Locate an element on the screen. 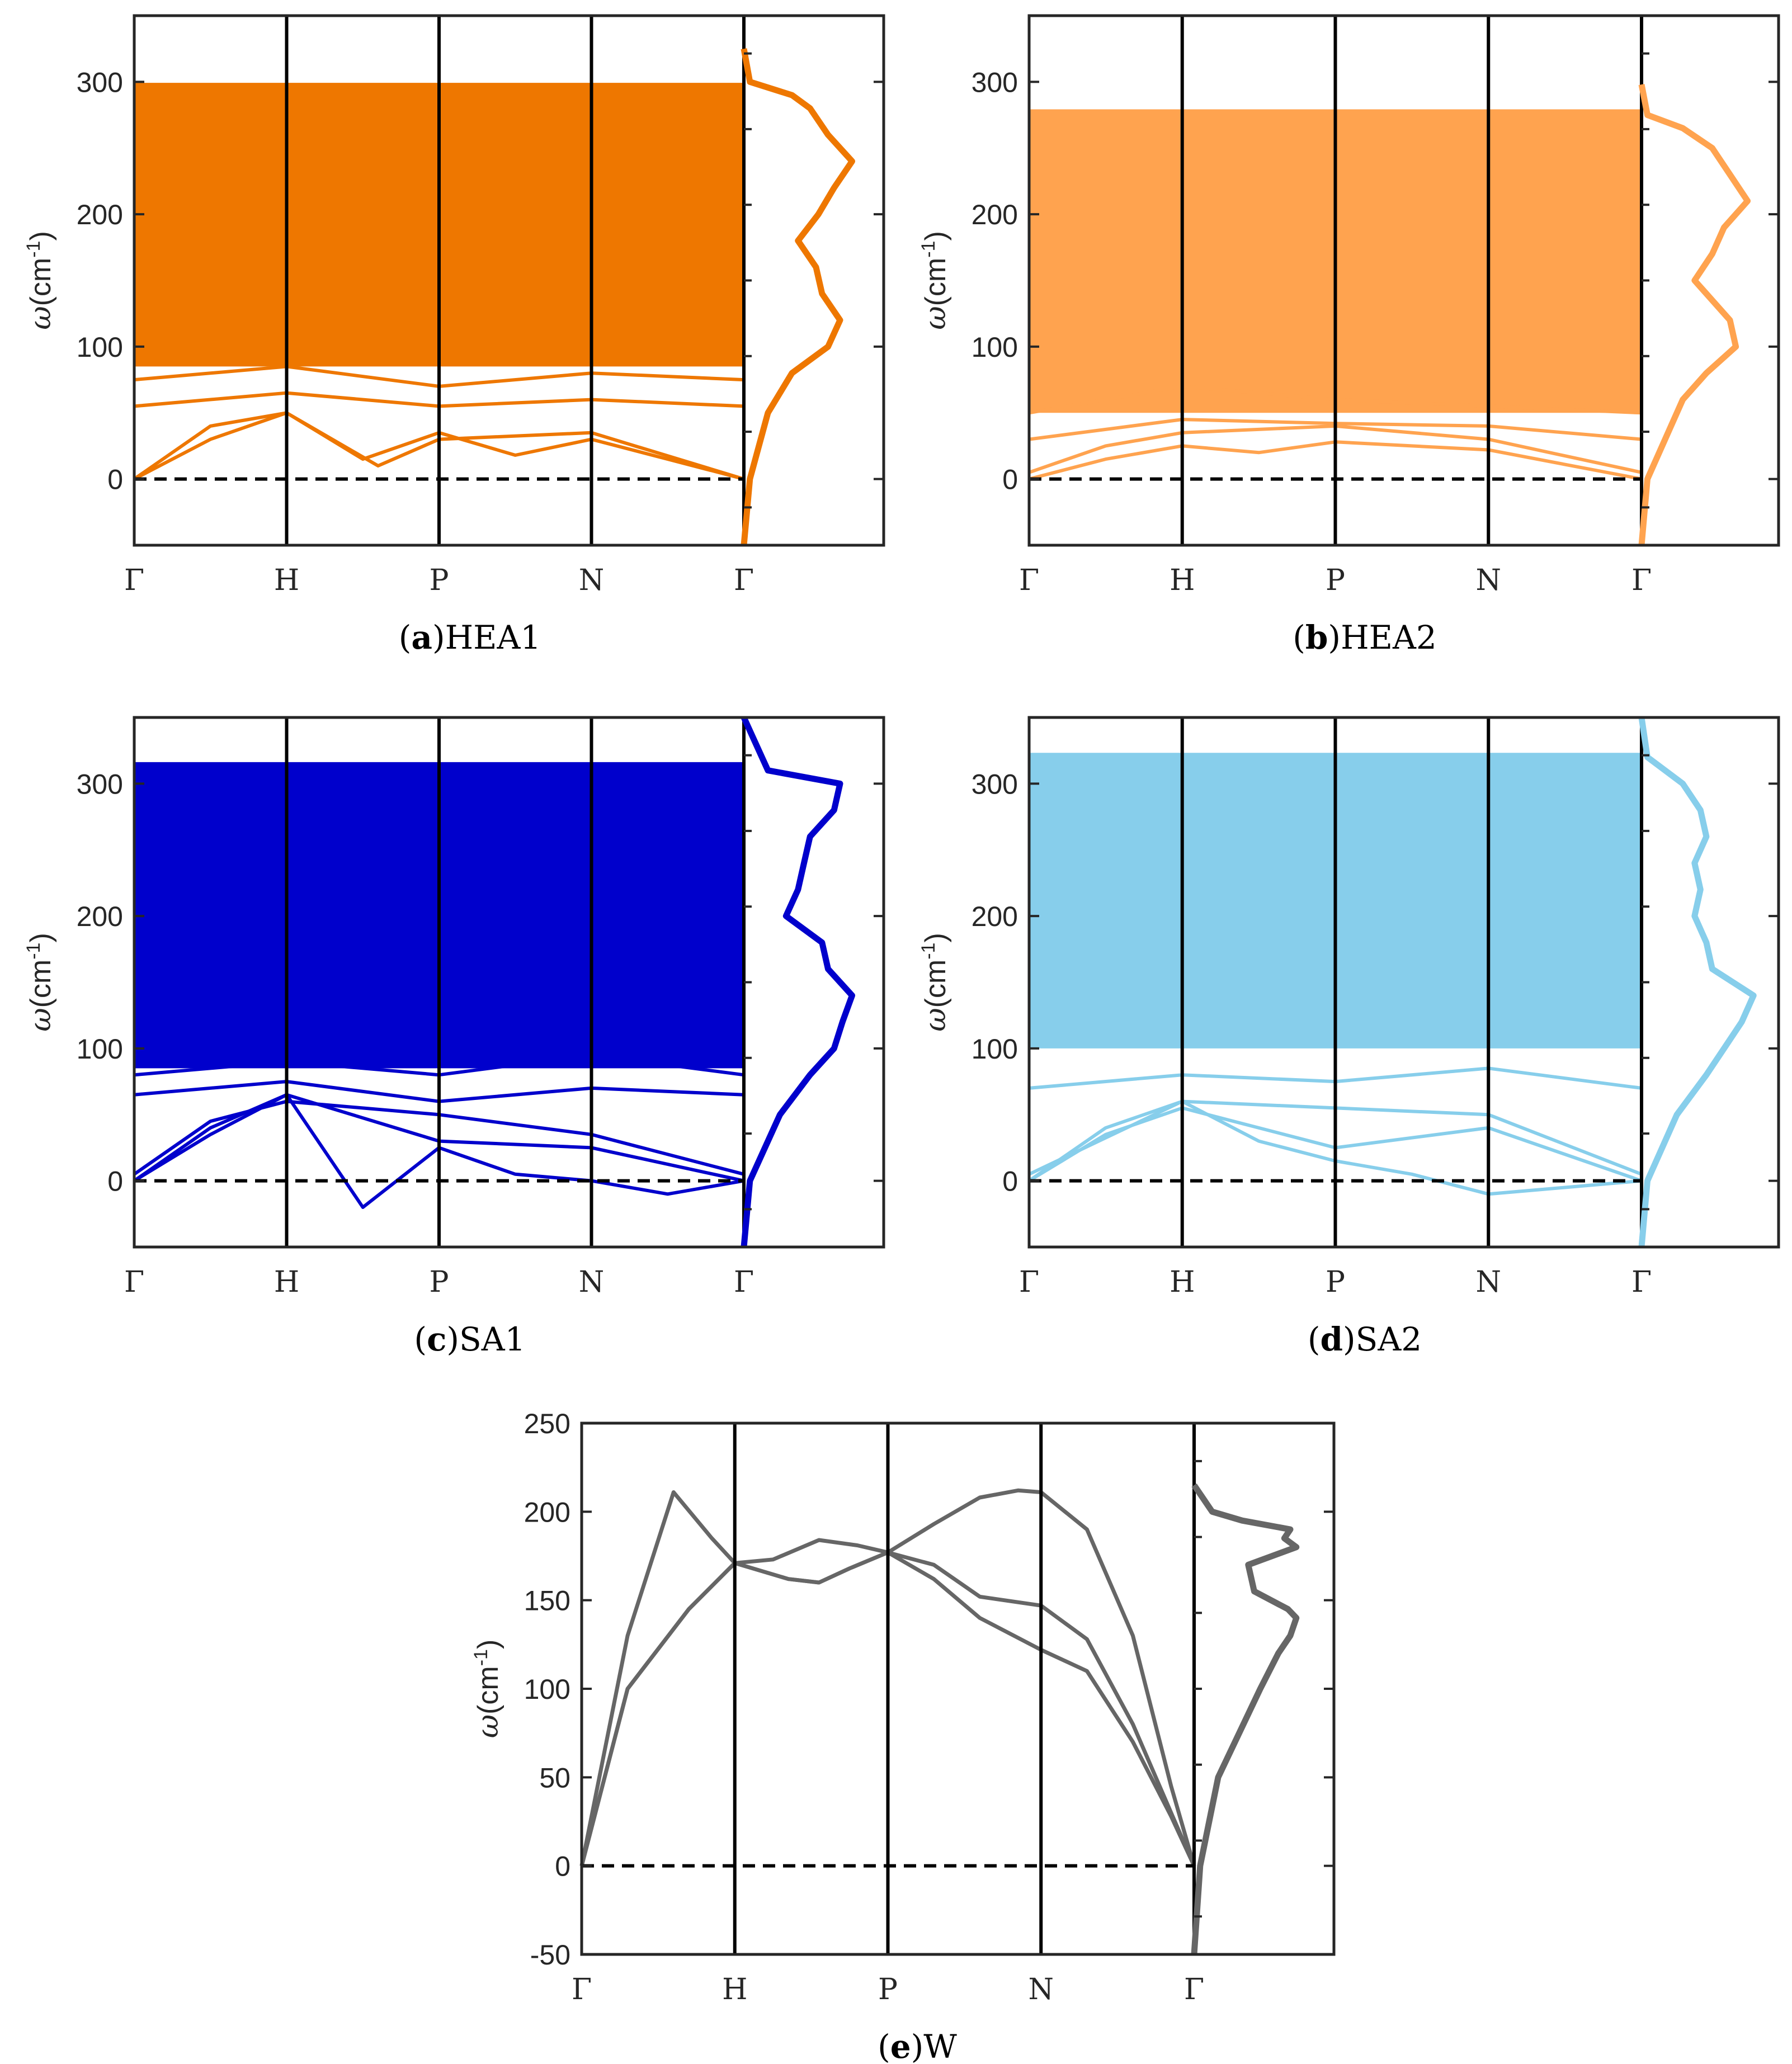 Image resolution: width=1792 pixels, height=2064 pixels. y-tick-label: -50 is located at coordinates (550, 1955).